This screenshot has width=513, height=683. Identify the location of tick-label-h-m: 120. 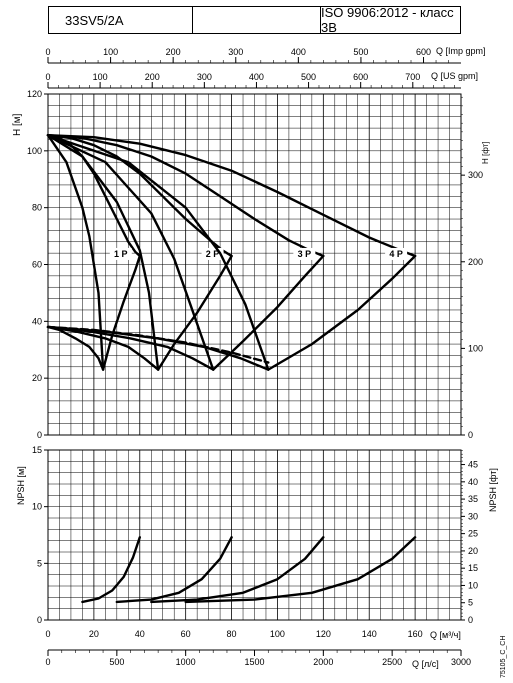
(34, 94).